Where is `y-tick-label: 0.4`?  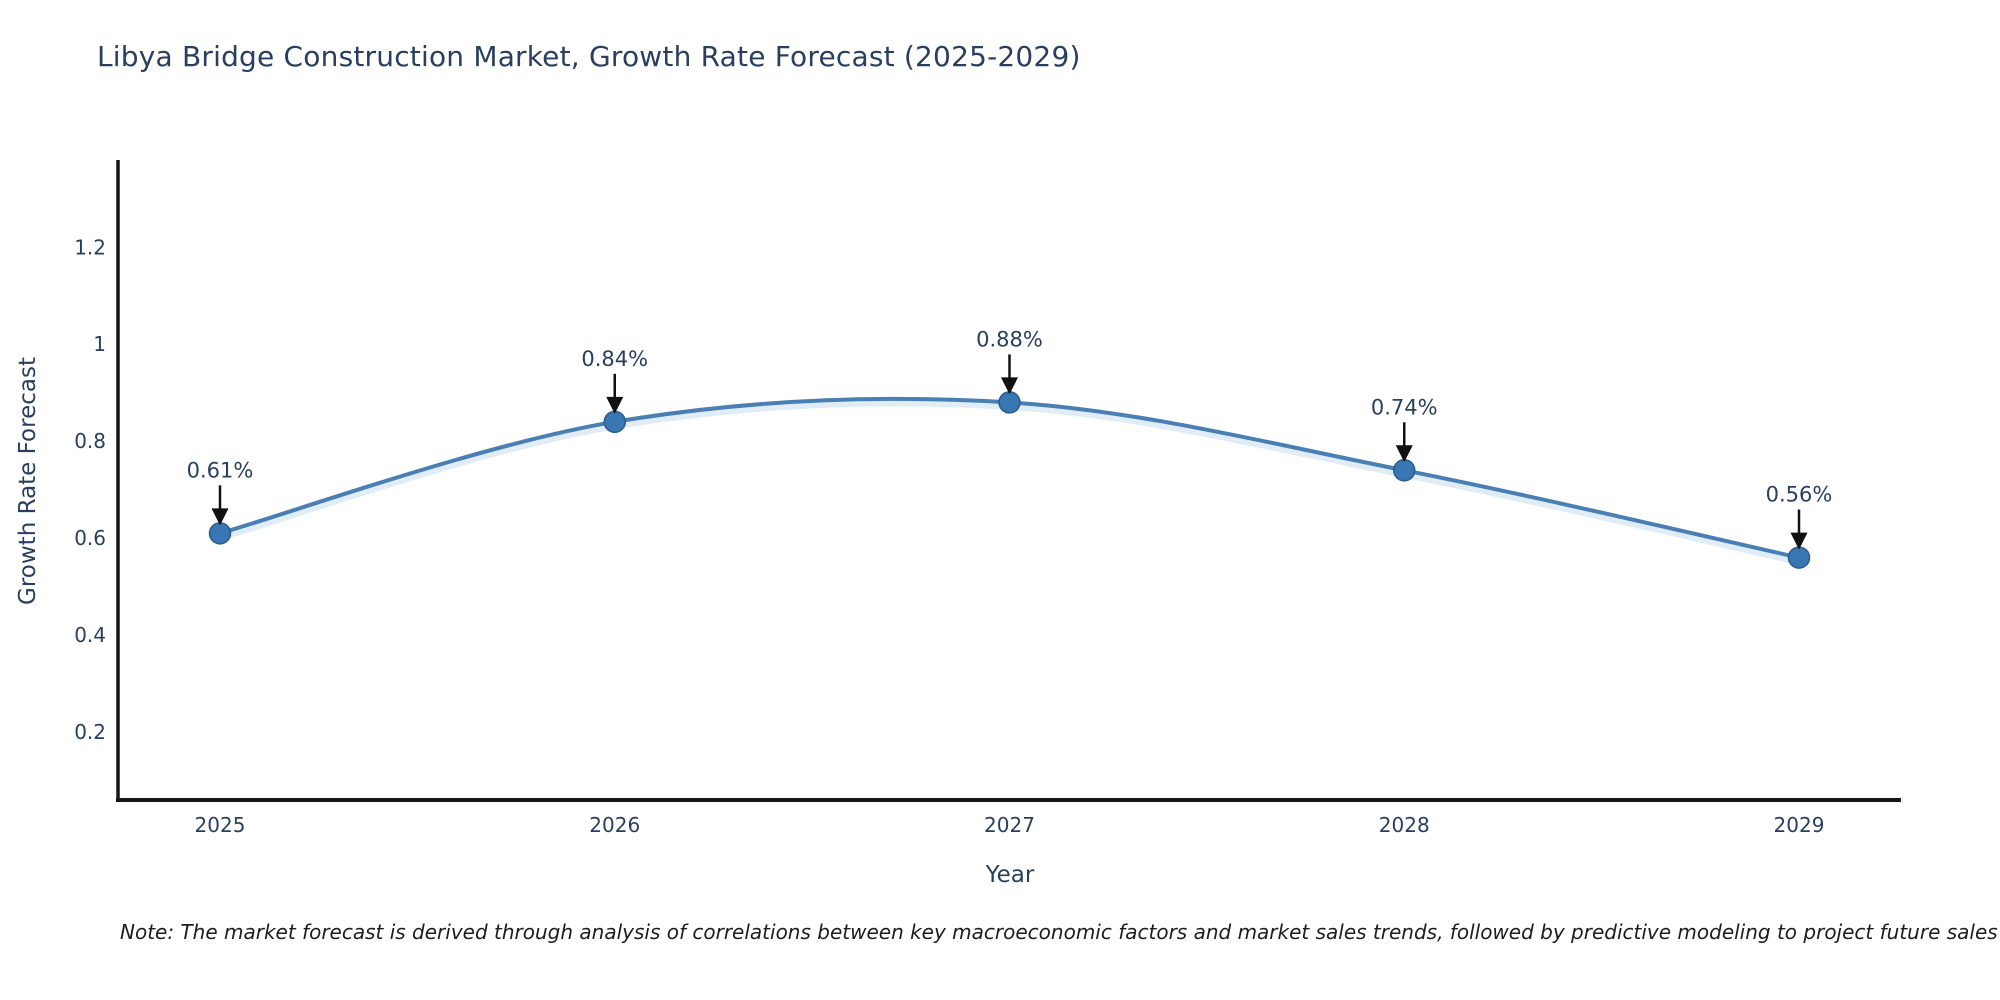 y-tick-label: 0.4 is located at coordinates (90, 635).